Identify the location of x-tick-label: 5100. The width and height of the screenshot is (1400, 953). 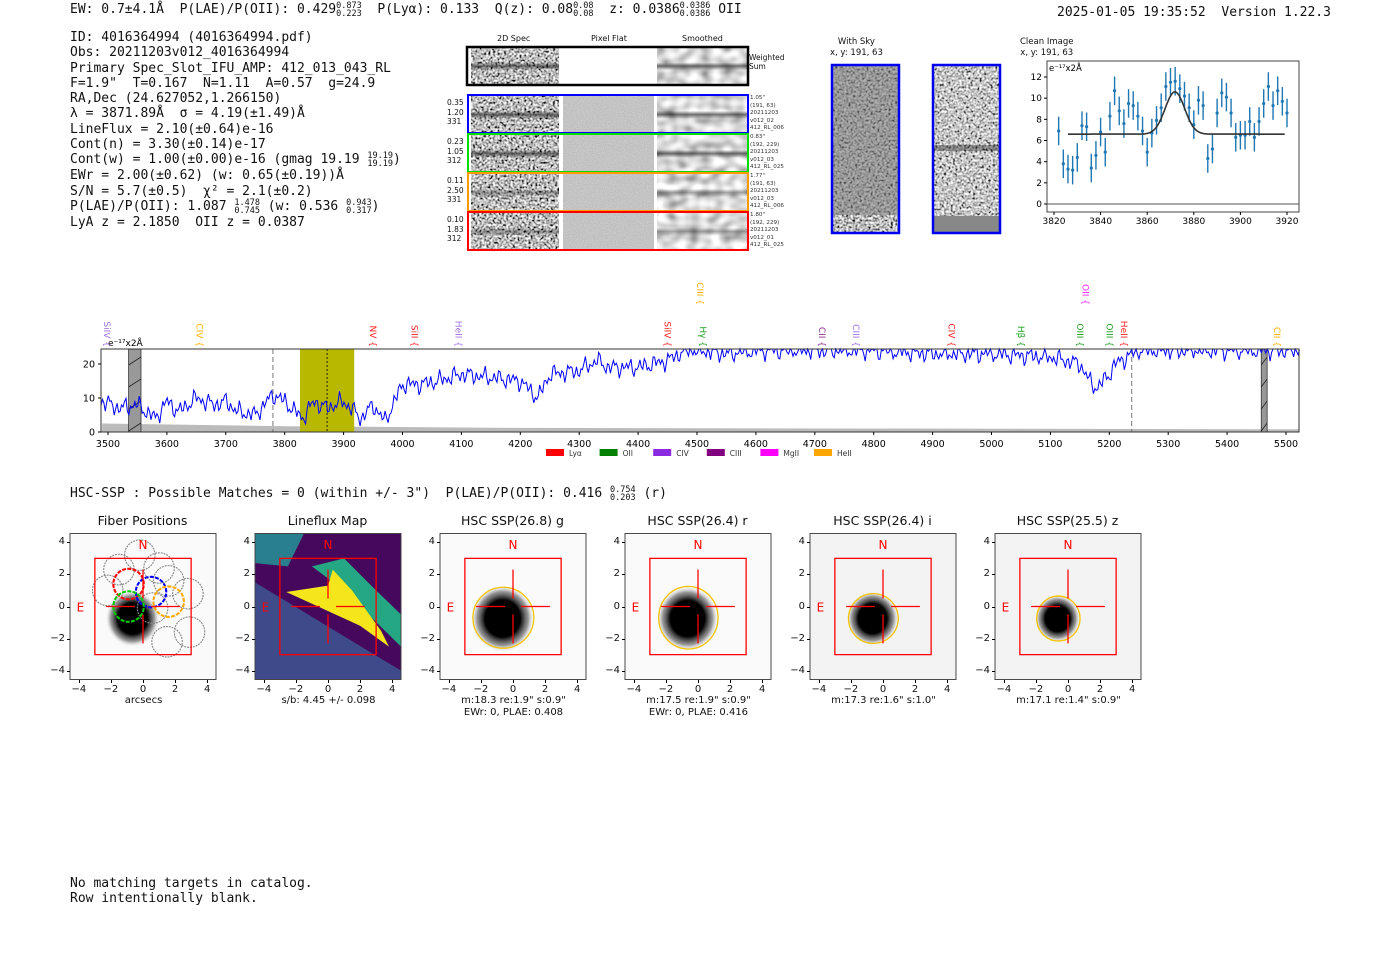
(1050, 444).